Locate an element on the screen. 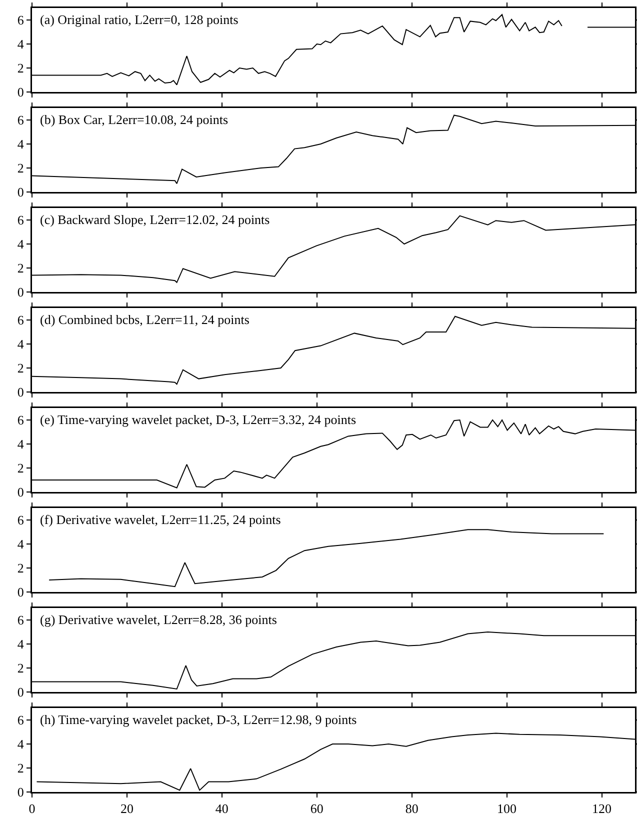 This screenshot has width=637, height=817. chart-title: (d) Combined bcbs, L2err=11, 24 points is located at coordinates (145, 319).